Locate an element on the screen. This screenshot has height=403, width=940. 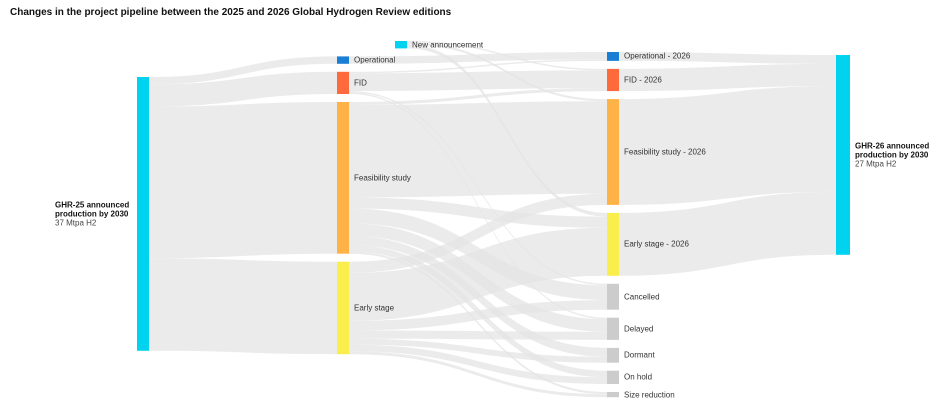
node-label: On hold is located at coordinates (638, 377).